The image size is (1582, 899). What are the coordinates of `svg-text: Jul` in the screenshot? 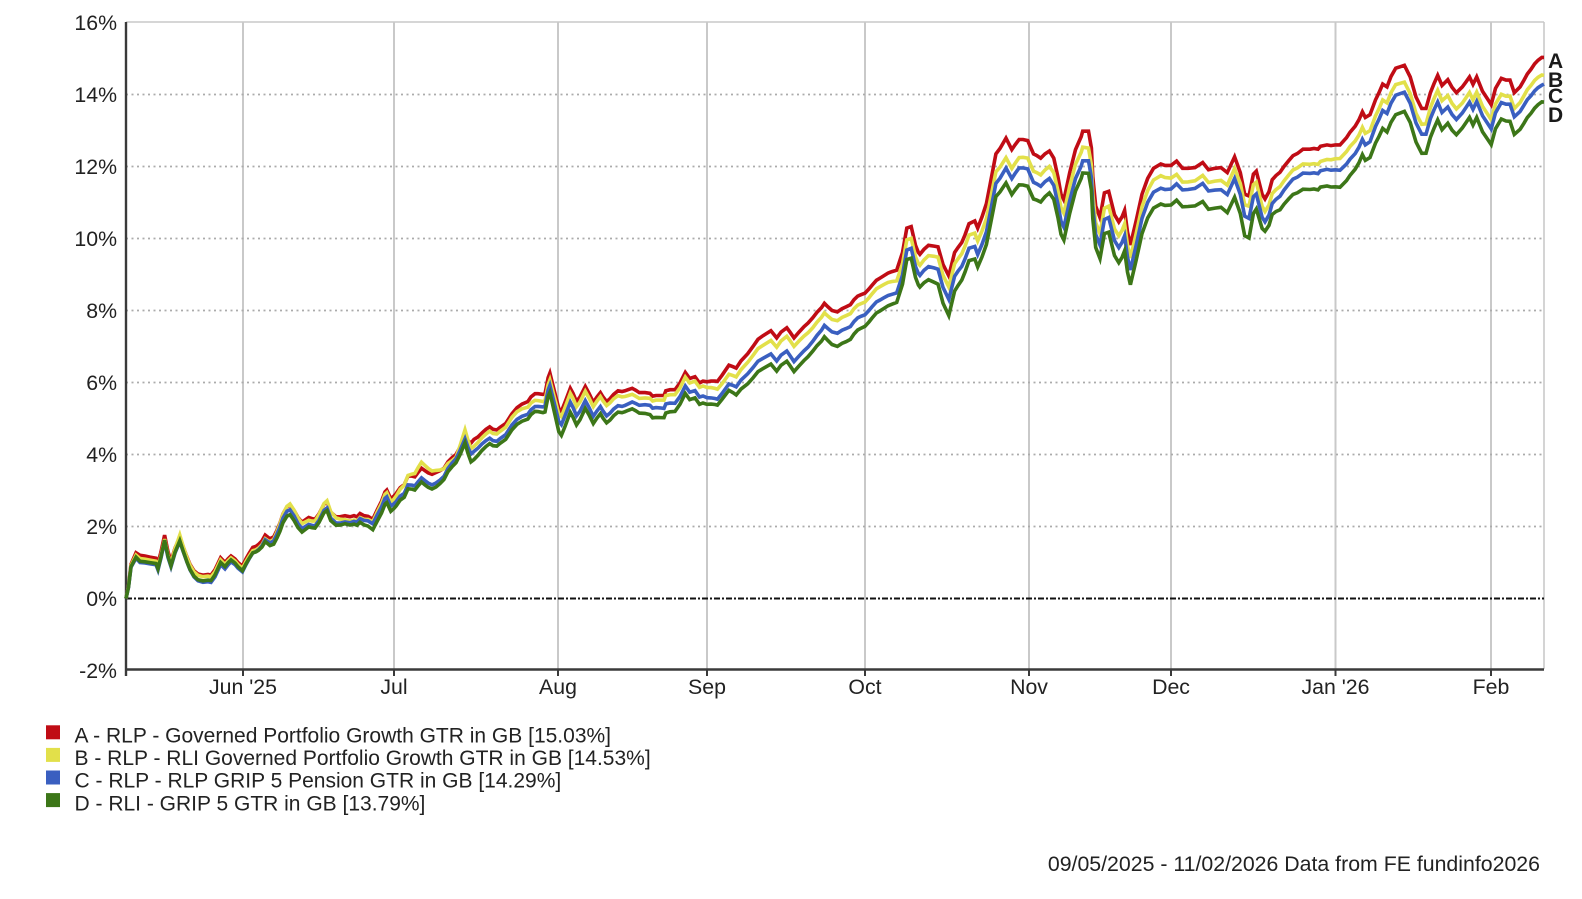 It's located at (393, 687).